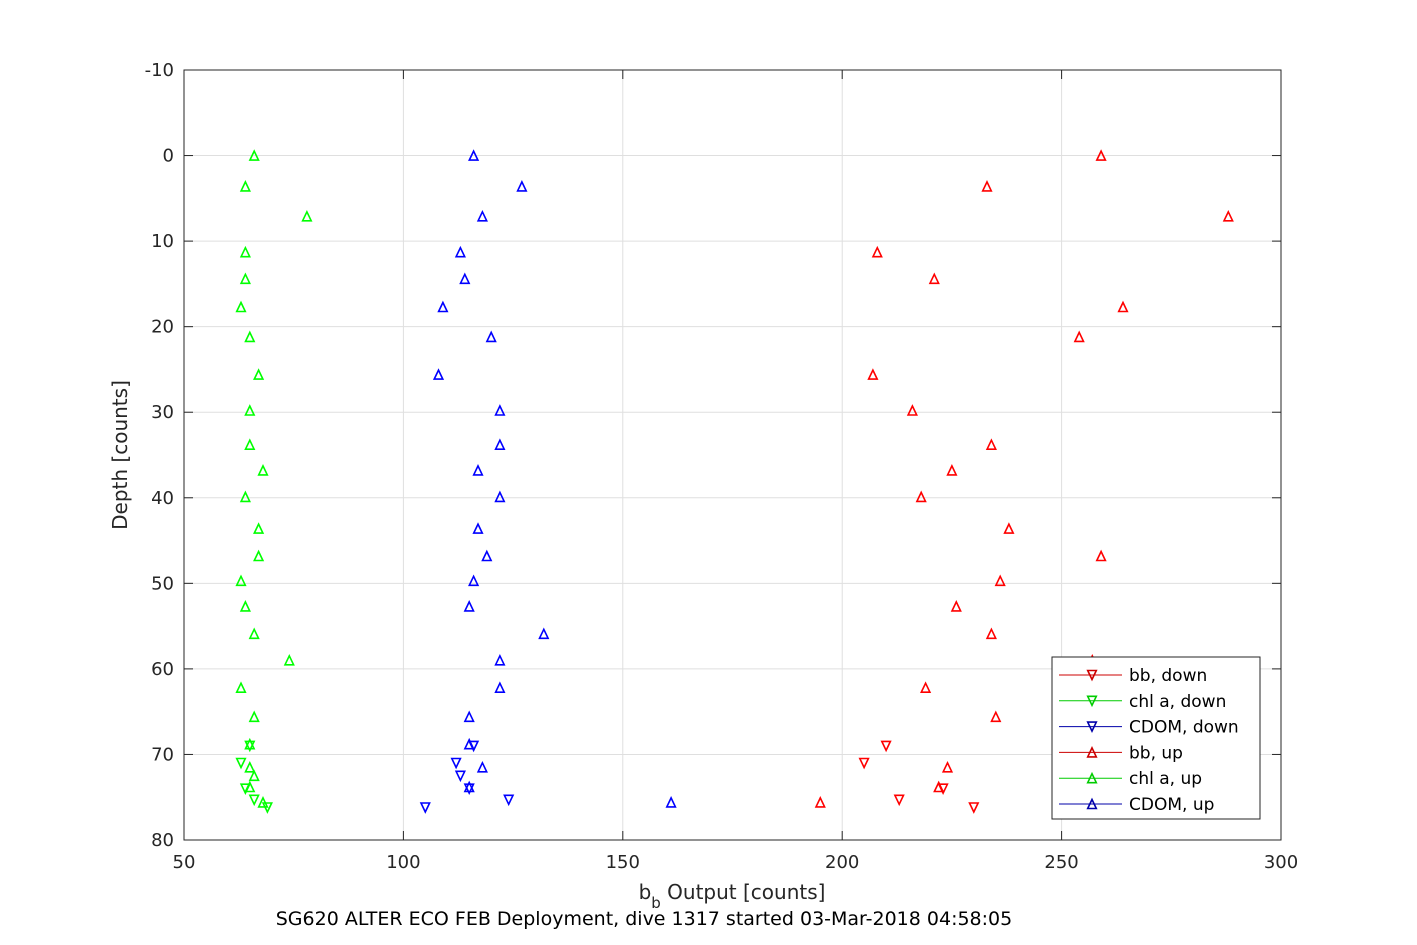 The image size is (1417, 945). Describe the element at coordinates (842, 862) in the screenshot. I see `x-tick-label: 200` at that location.